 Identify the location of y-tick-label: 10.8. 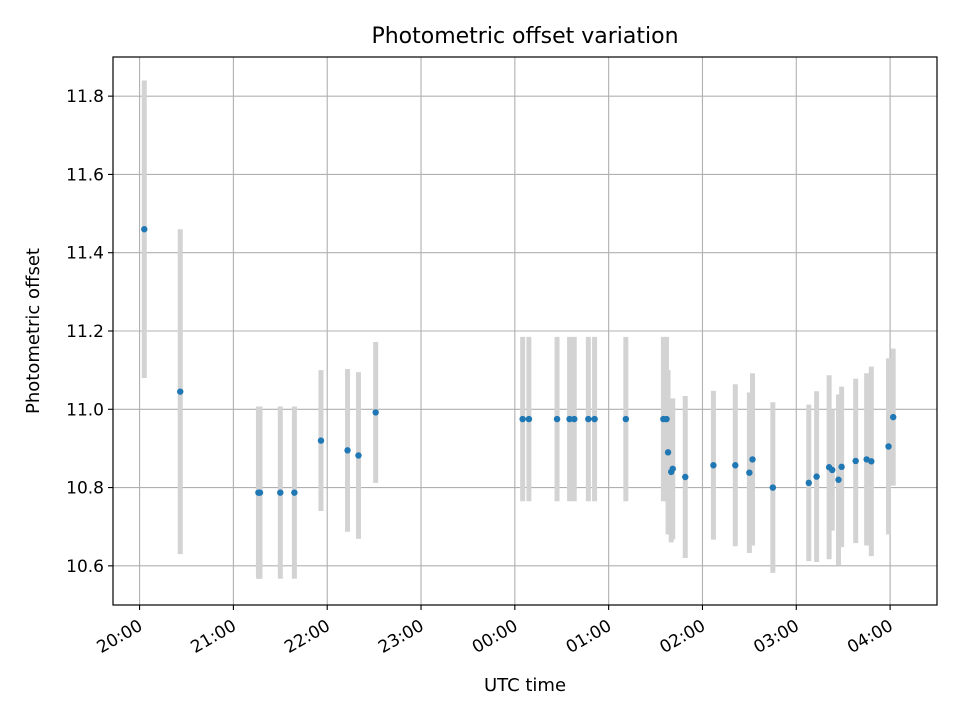
(85, 489).